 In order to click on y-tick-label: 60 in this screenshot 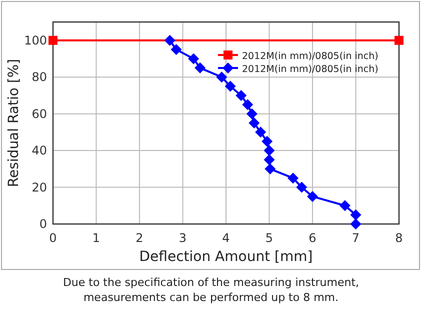, I will do `click(39, 113)`.